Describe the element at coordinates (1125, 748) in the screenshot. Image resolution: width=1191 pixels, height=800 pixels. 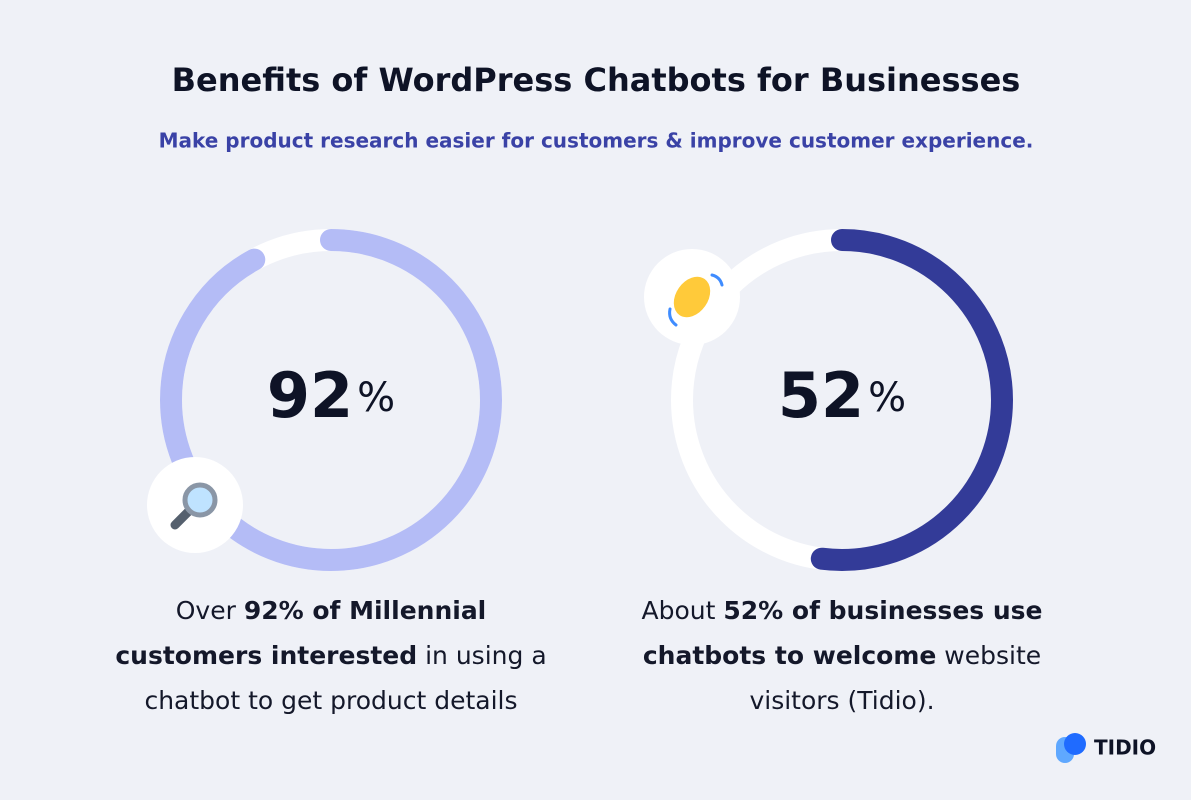
I see `brand: TIDIO` at that location.